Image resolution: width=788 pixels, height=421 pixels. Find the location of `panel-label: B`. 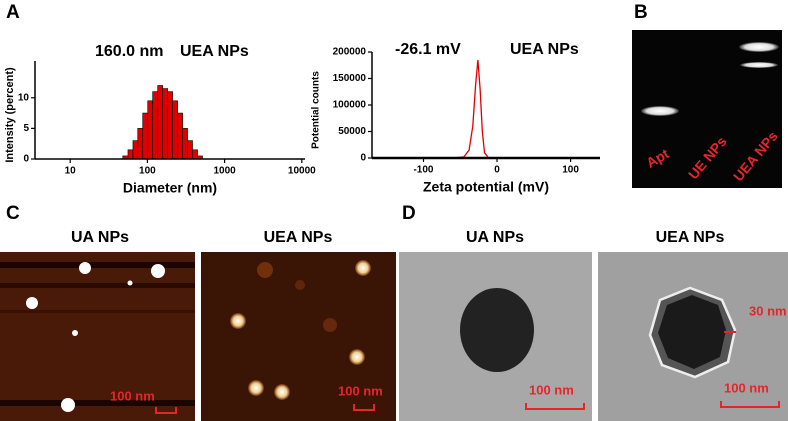

panel-label: B is located at coordinates (641, 12).